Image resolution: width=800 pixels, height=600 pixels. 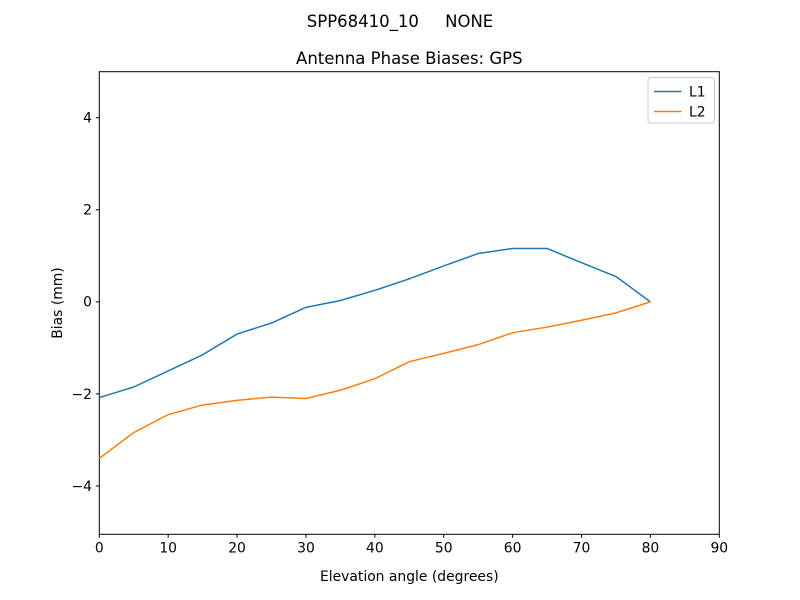 I want to click on x-axis-label: Elevation angle (degrees), so click(x=409, y=577).